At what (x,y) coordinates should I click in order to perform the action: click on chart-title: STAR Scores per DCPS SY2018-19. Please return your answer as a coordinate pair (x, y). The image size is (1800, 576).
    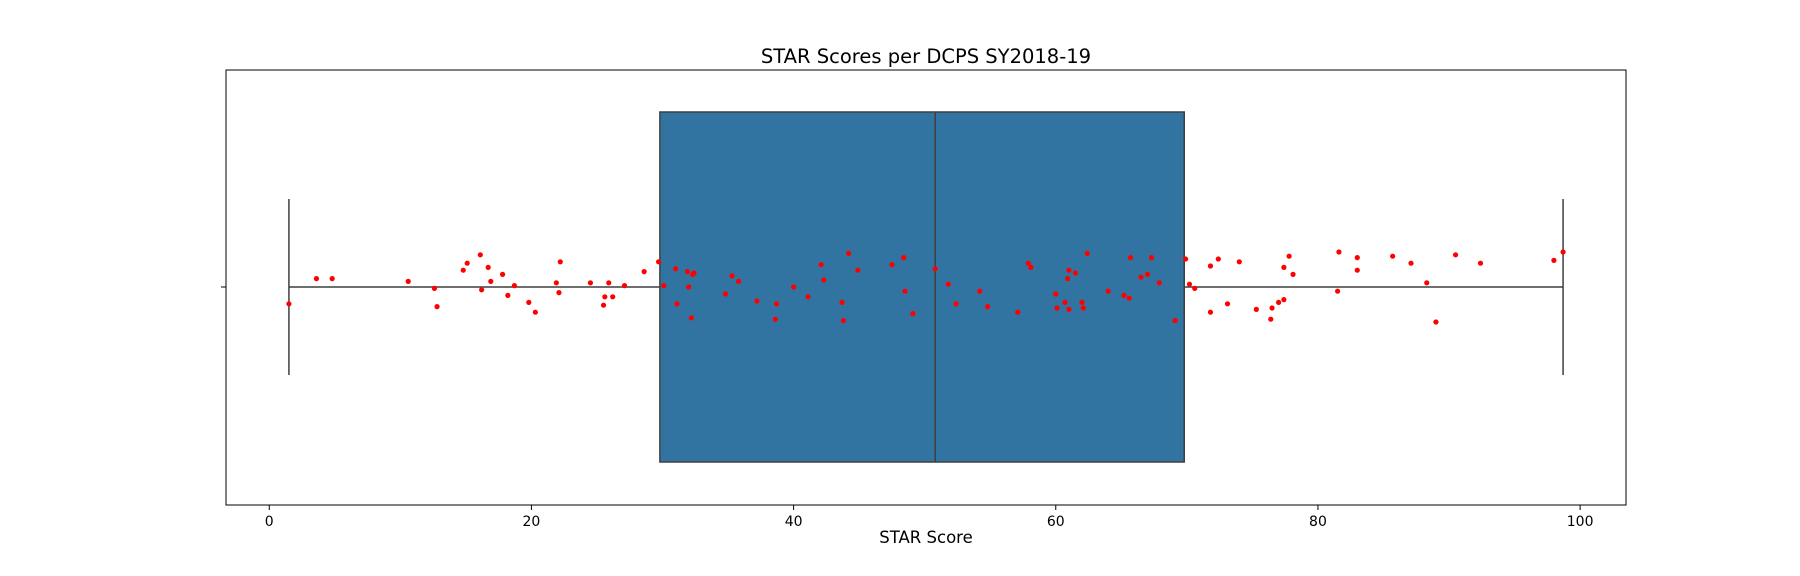
    Looking at the image, I should click on (926, 56).